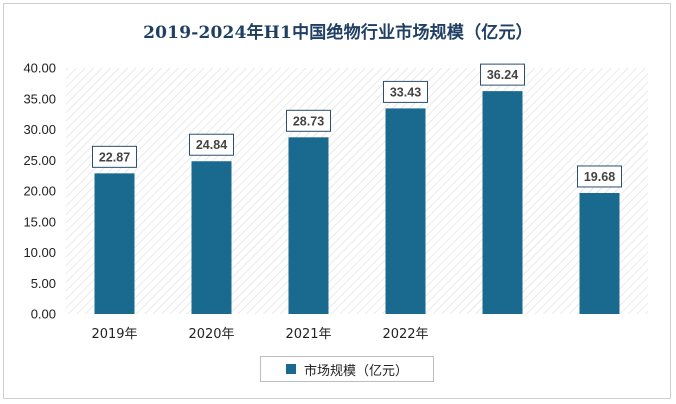 The image size is (676, 404). Describe the element at coordinates (39, 68) in the screenshot. I see `y-tick-label: 40.00` at that location.